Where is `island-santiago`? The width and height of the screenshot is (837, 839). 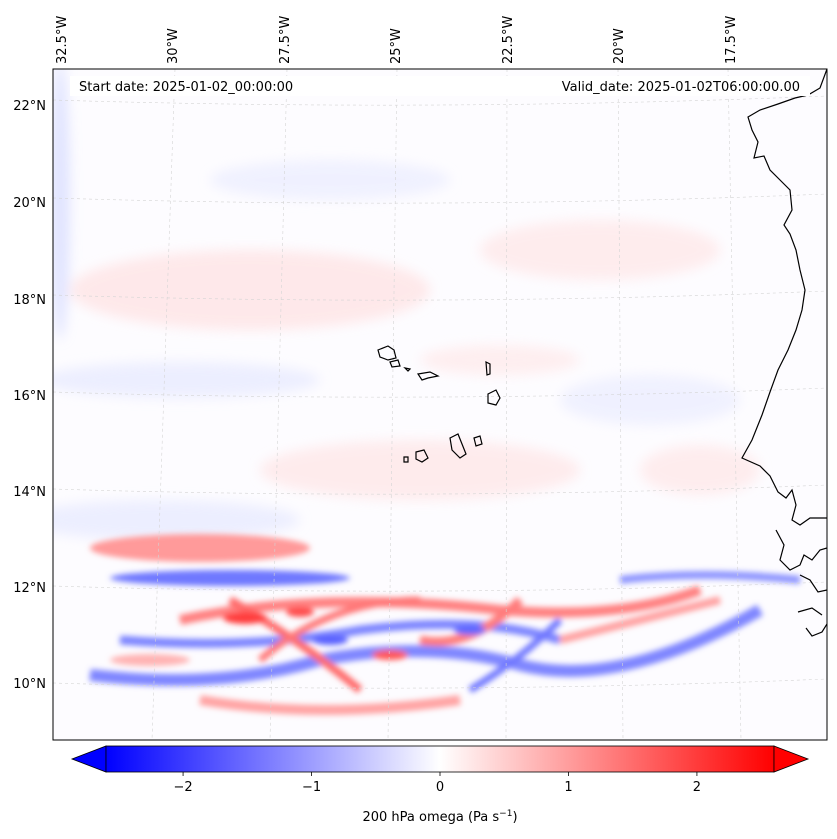
island-santiago is located at coordinates (458, 446).